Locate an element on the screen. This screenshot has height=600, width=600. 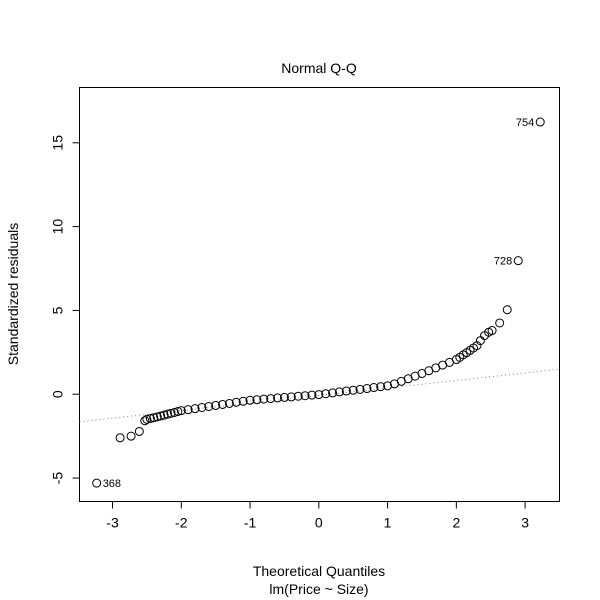
x-tick-label: 0 is located at coordinates (319, 523).